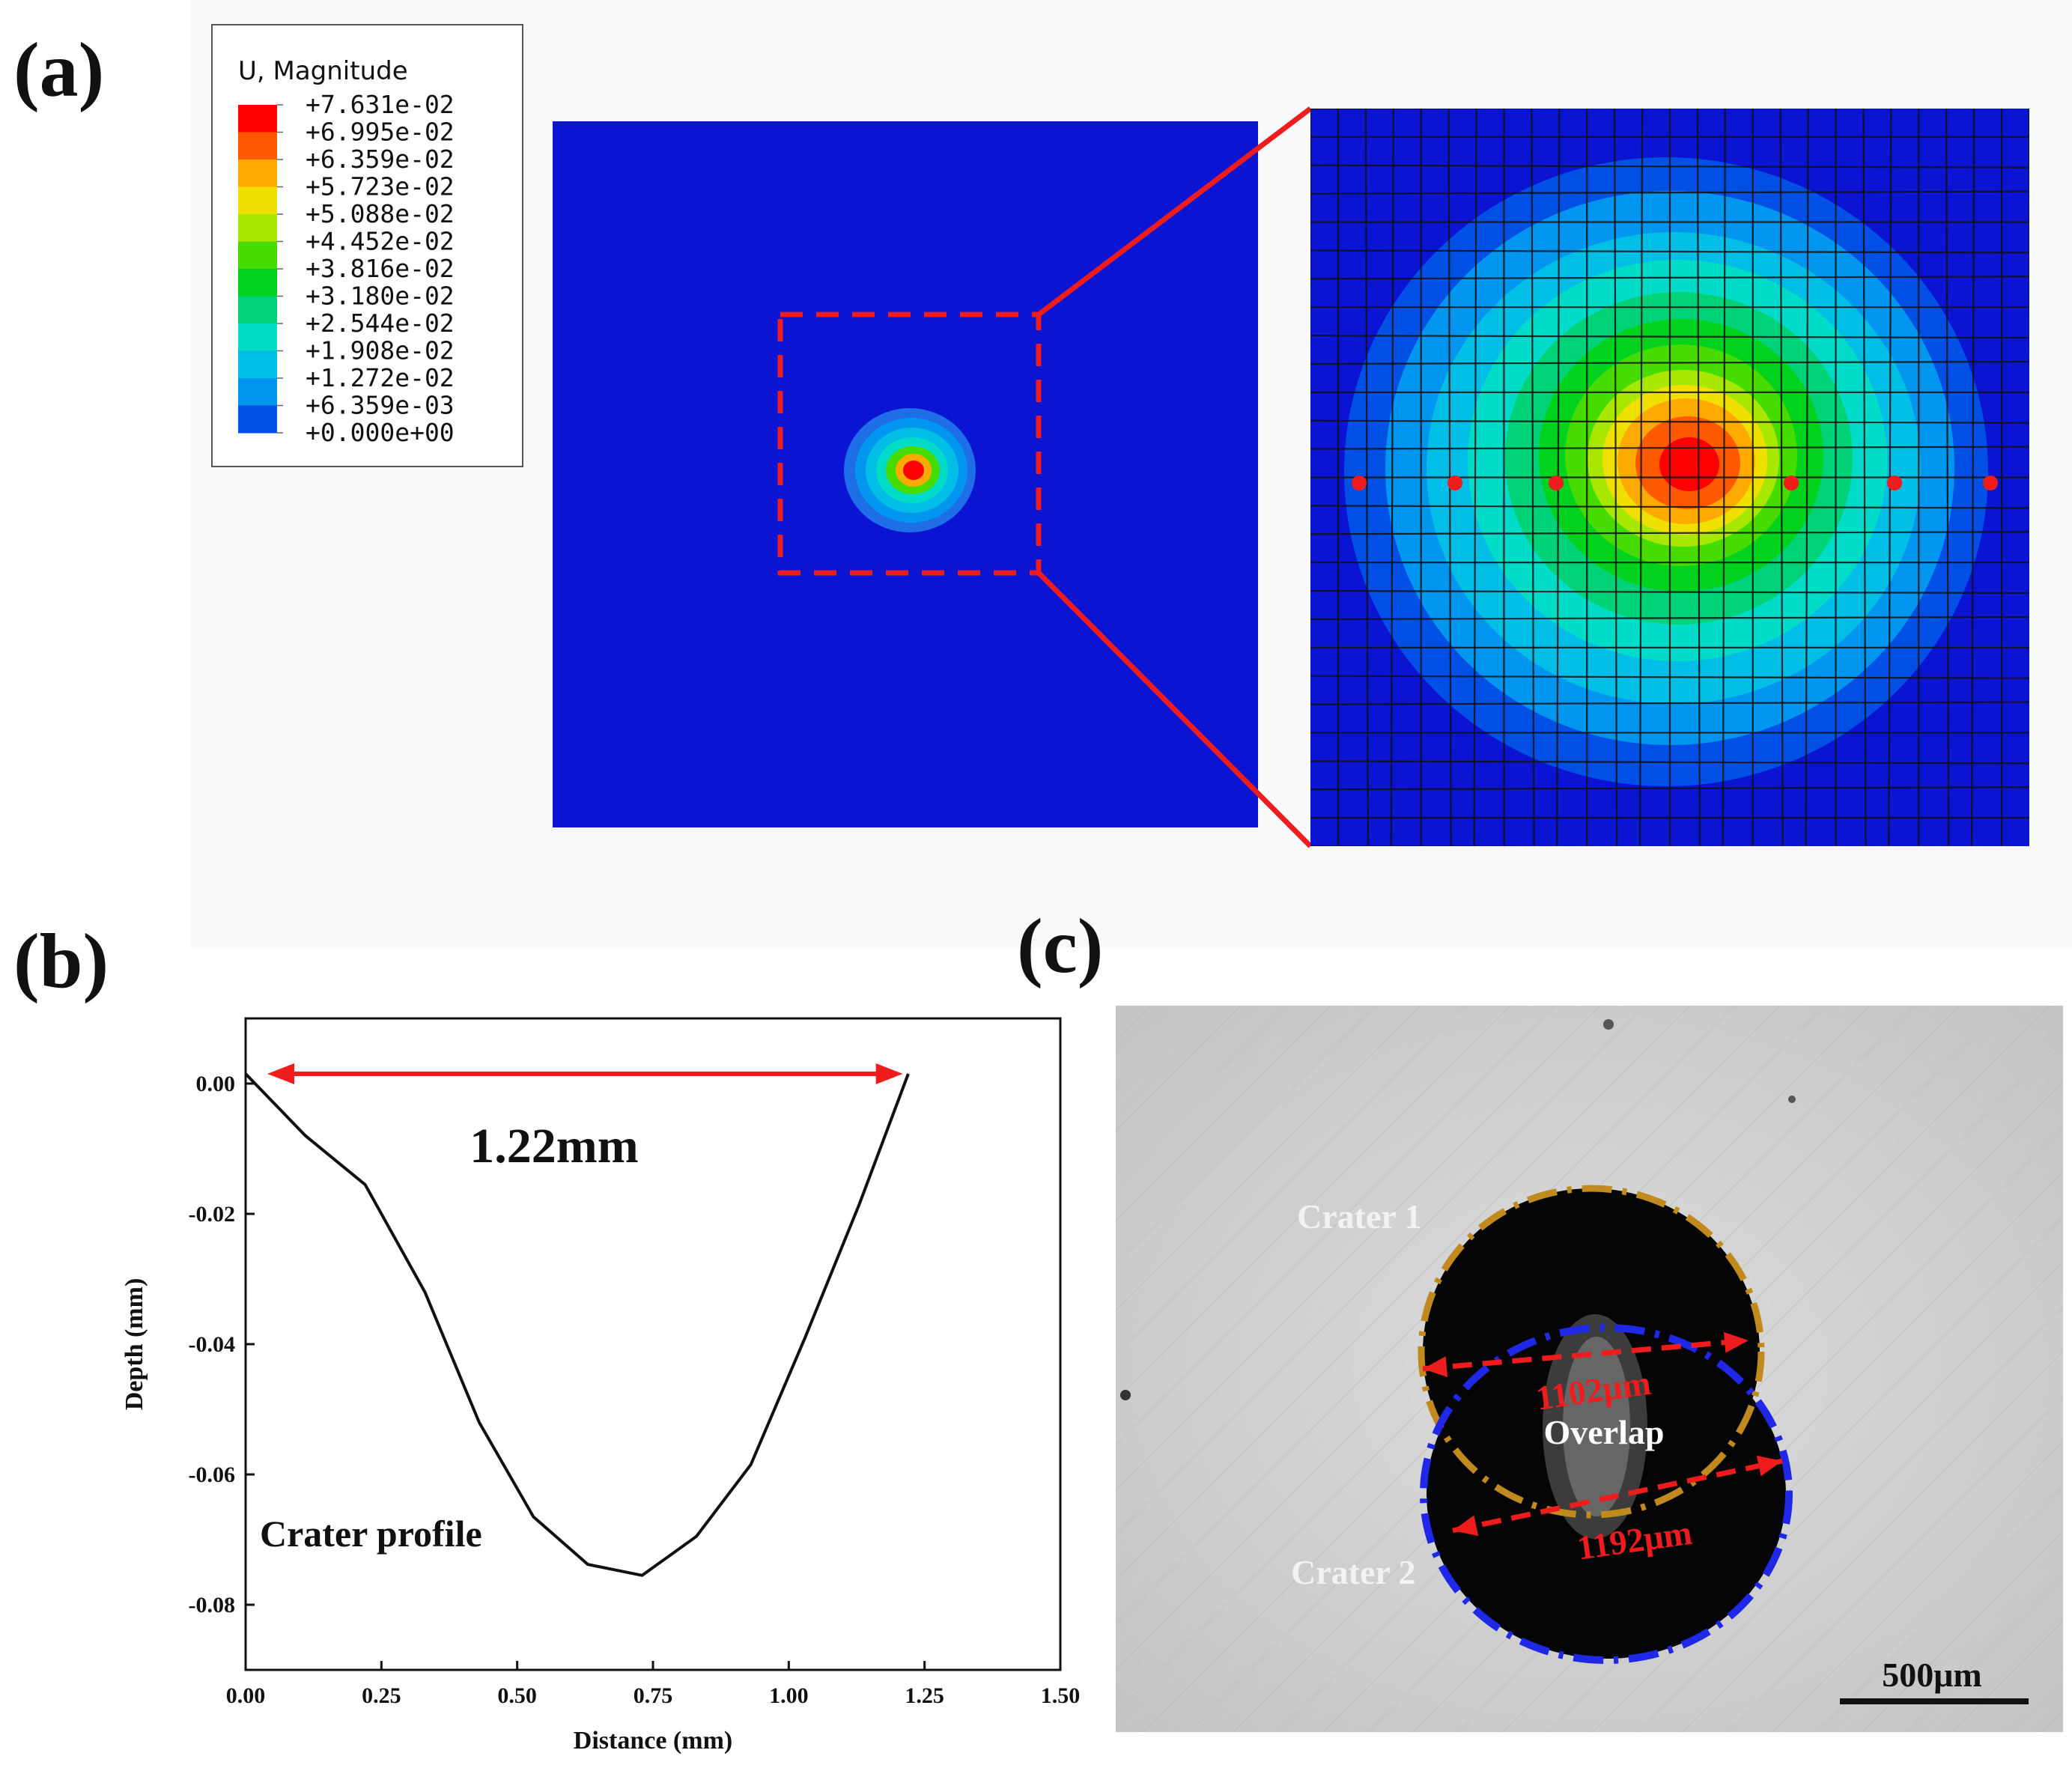 The width and height of the screenshot is (2072, 1765). Describe the element at coordinates (380, 323) in the screenshot. I see `legend-value: +2.544e-02` at that location.